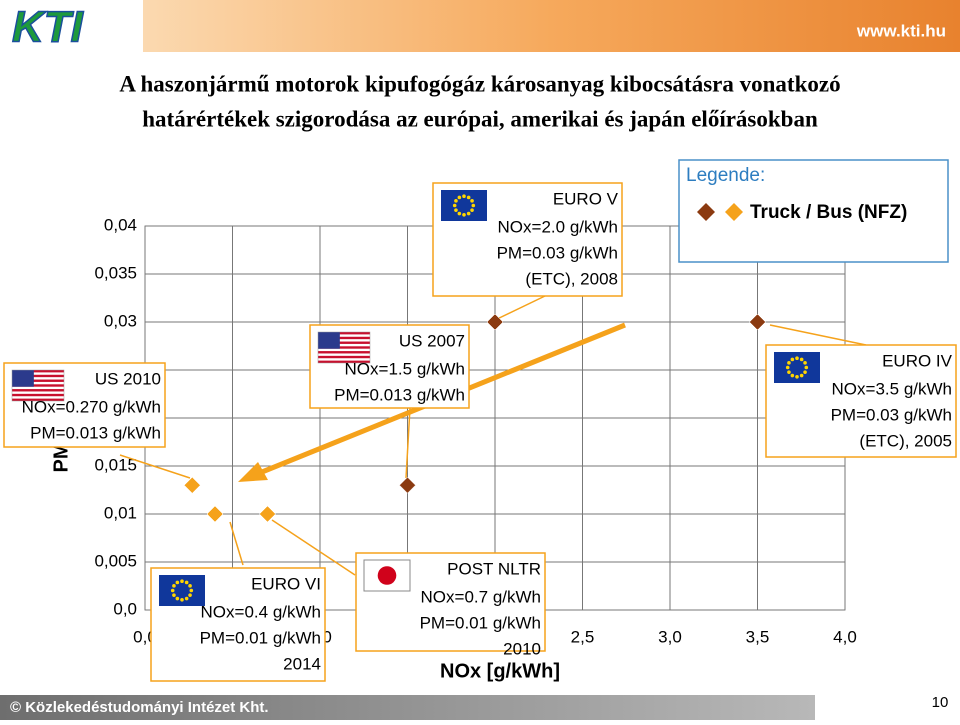  Describe the element at coordinates (115, 272) in the screenshot. I see `y-tick-label: 0,035` at that location.